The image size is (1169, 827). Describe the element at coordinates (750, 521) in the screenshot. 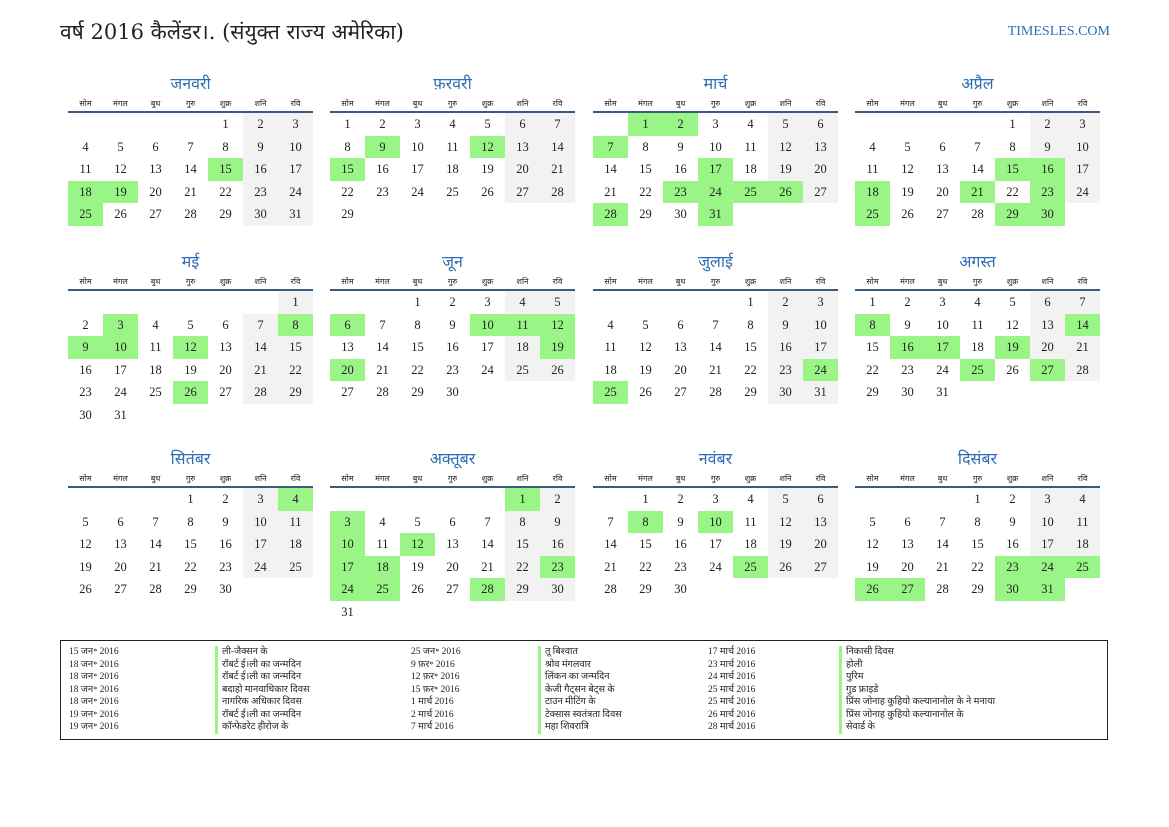

I see `day-cell: 11` at that location.